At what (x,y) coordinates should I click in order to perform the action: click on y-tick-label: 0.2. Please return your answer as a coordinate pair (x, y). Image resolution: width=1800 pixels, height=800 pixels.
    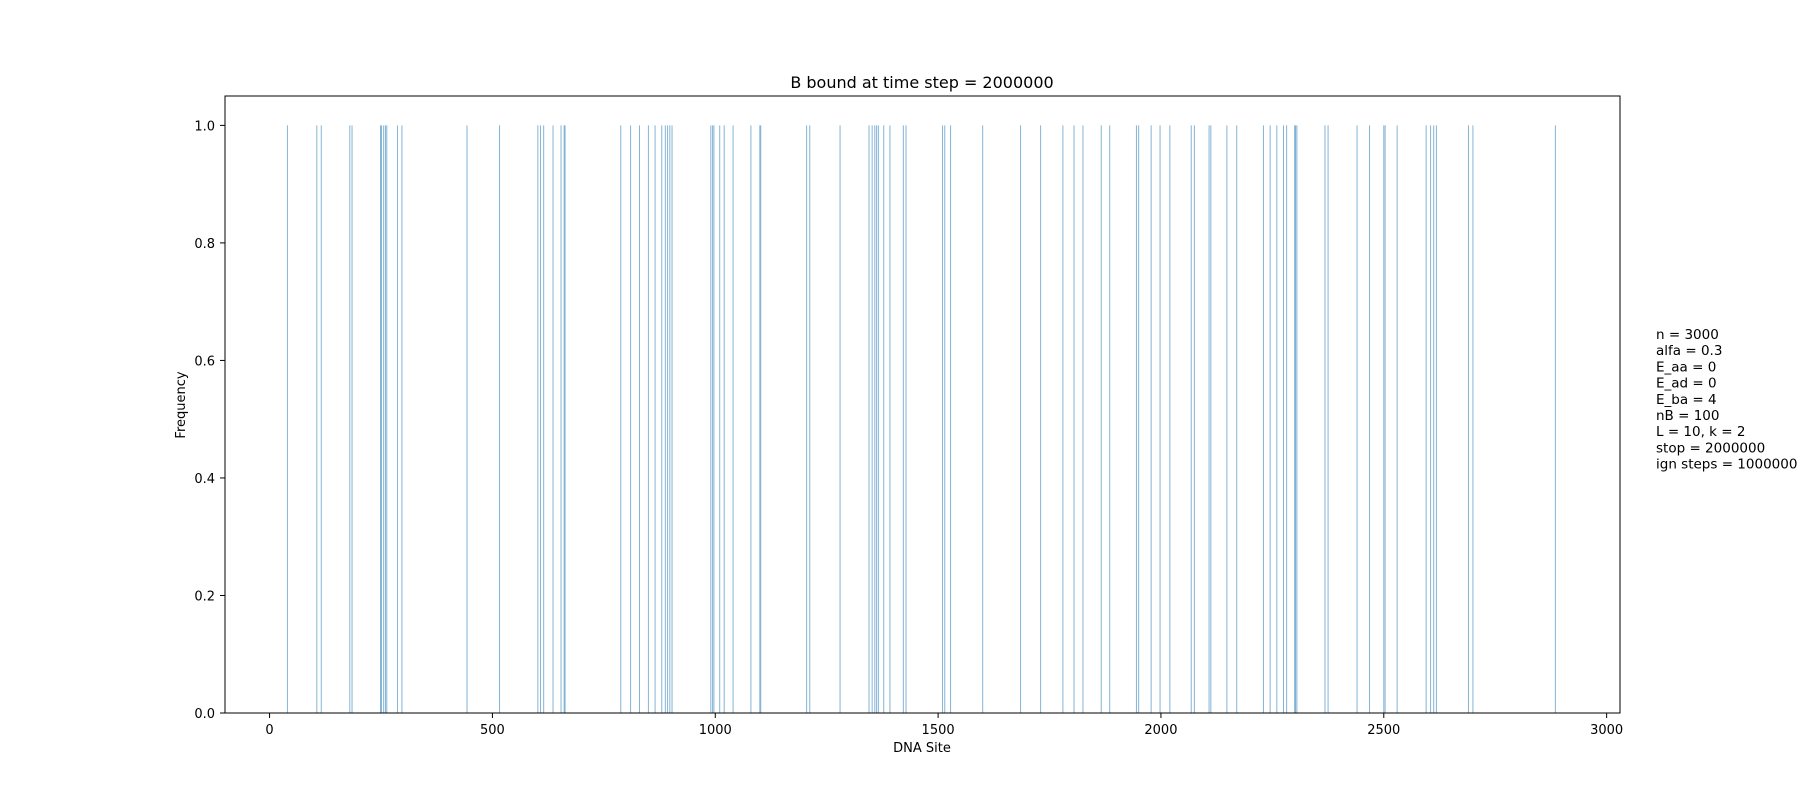
    Looking at the image, I should click on (204, 596).